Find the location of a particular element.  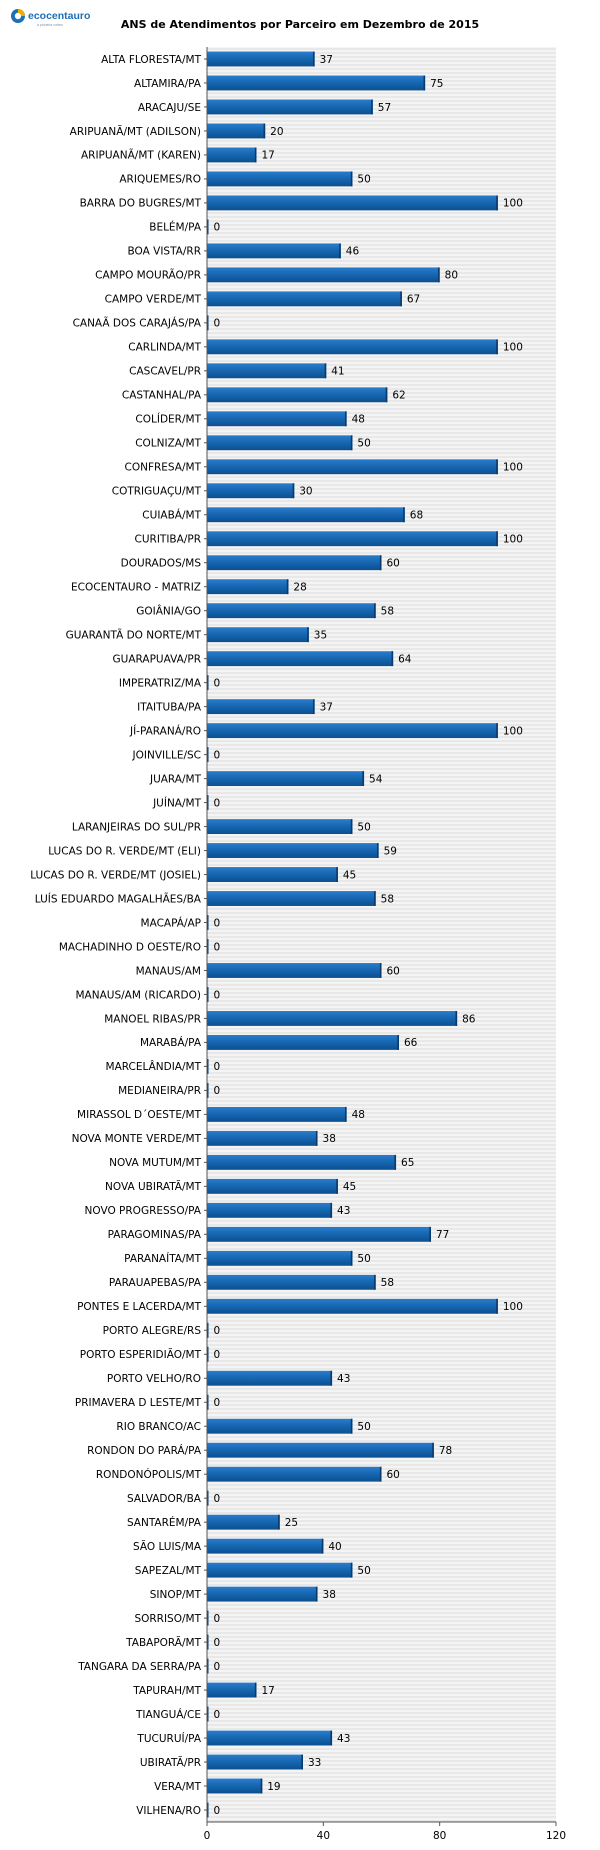

category-label: LUCAS DO R. VERDE/MT (ELI) is located at coordinates (124, 851).